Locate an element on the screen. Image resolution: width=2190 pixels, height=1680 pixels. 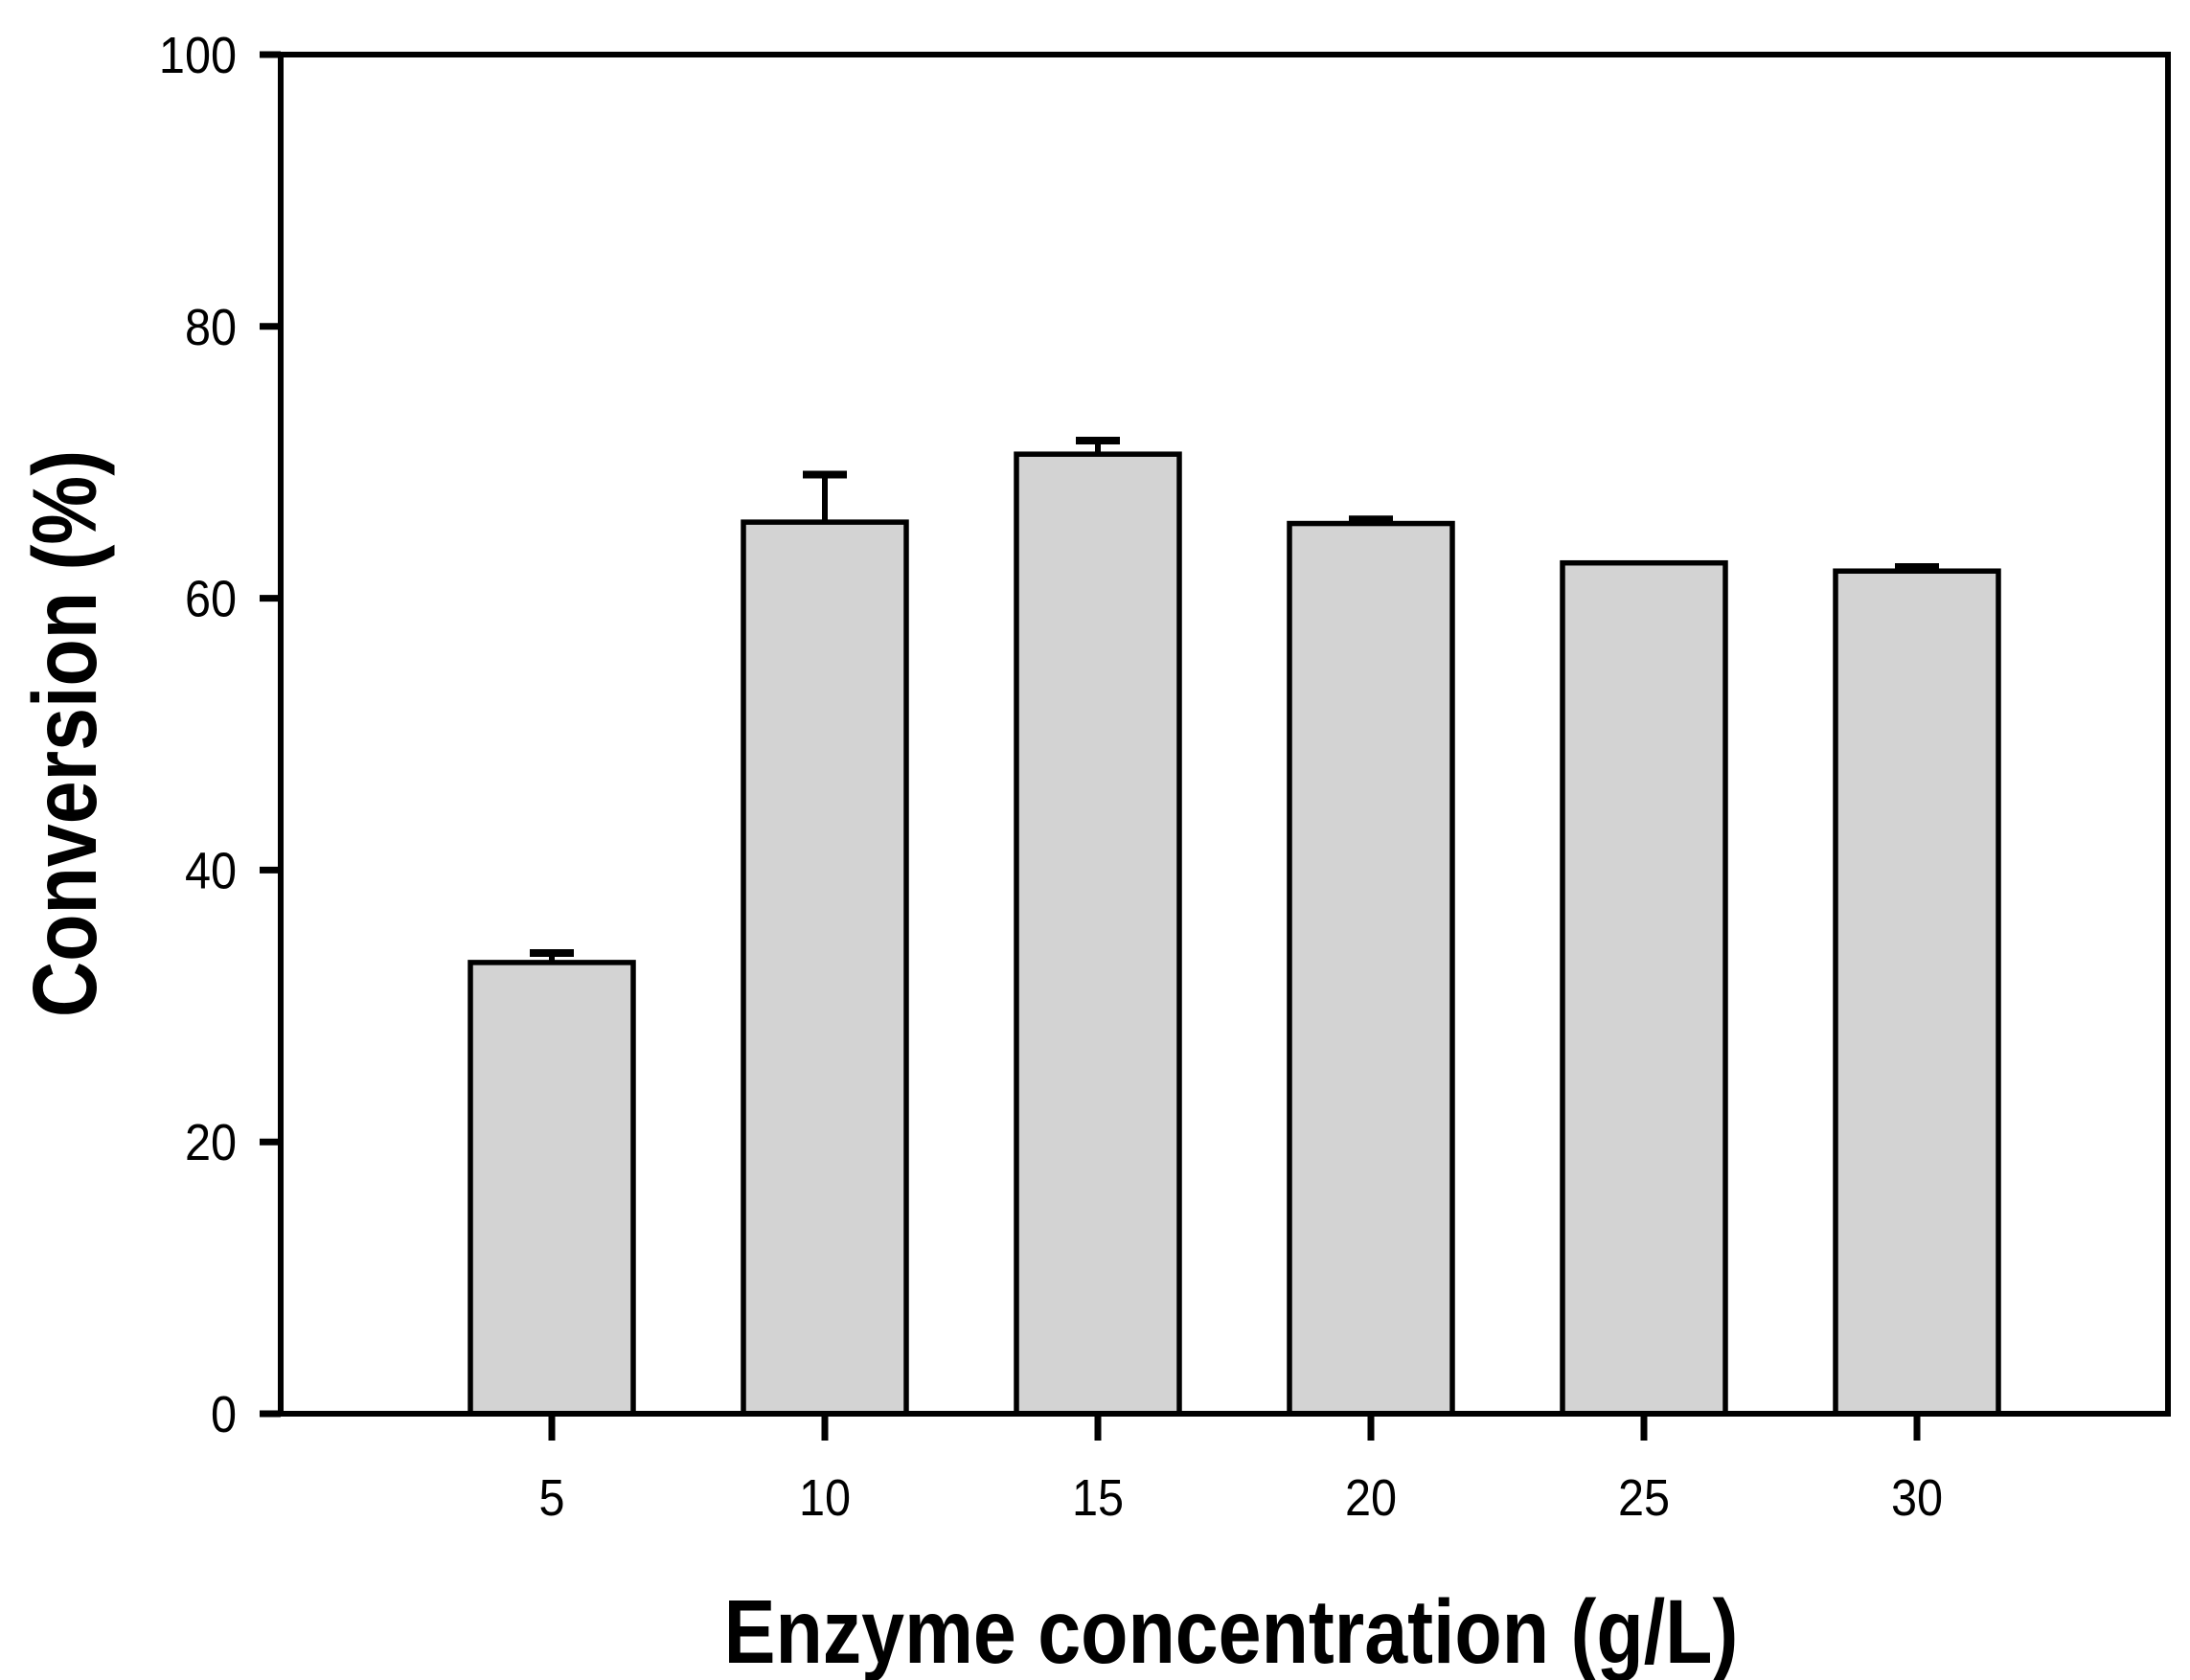
y-tick-label: 20 is located at coordinates (211, 1142).